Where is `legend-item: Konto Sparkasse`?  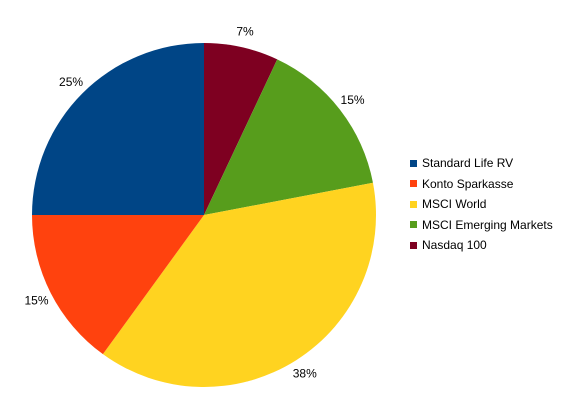
legend-item: Konto Sparkasse is located at coordinates (481, 184).